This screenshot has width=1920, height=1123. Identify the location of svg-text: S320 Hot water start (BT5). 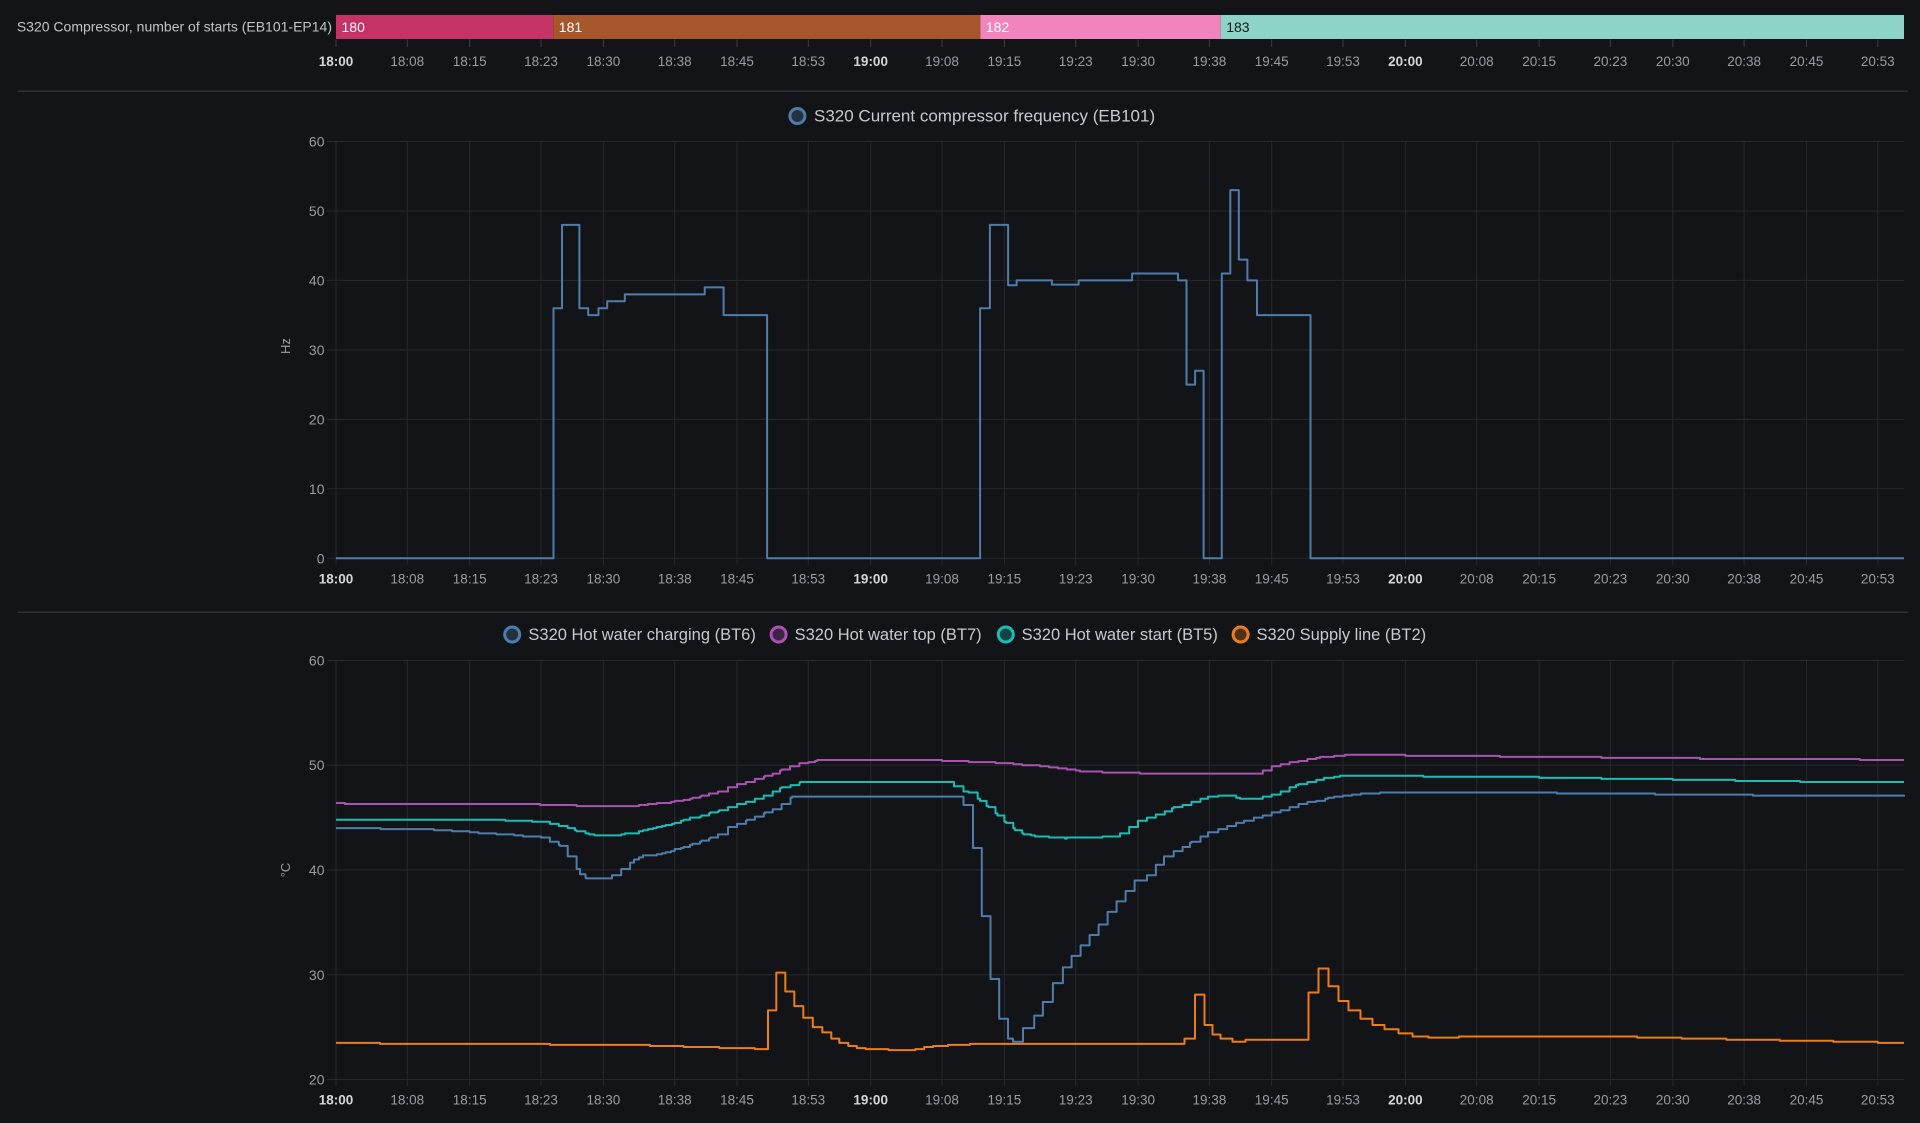
(1120, 635).